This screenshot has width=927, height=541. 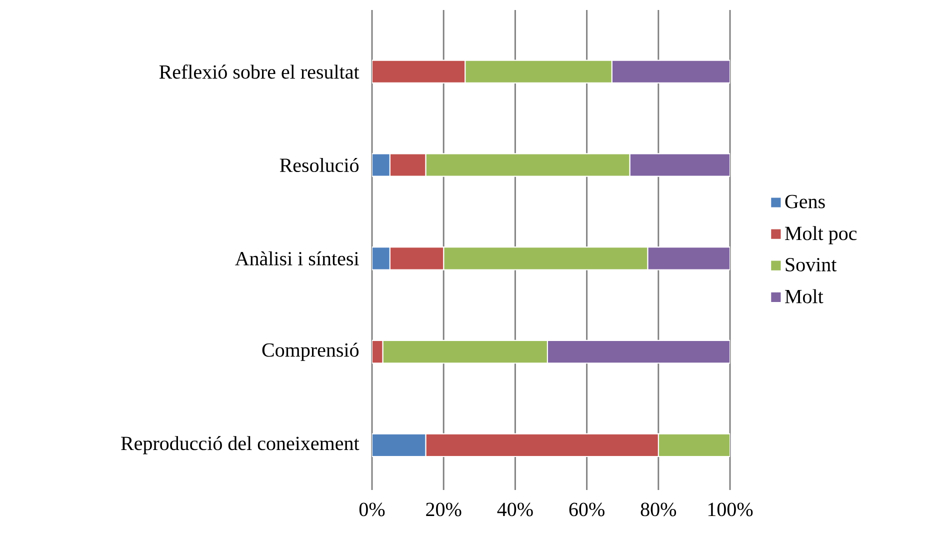 What do you see at coordinates (515, 509) in the screenshot?
I see `x-tick-label: 40%` at bounding box center [515, 509].